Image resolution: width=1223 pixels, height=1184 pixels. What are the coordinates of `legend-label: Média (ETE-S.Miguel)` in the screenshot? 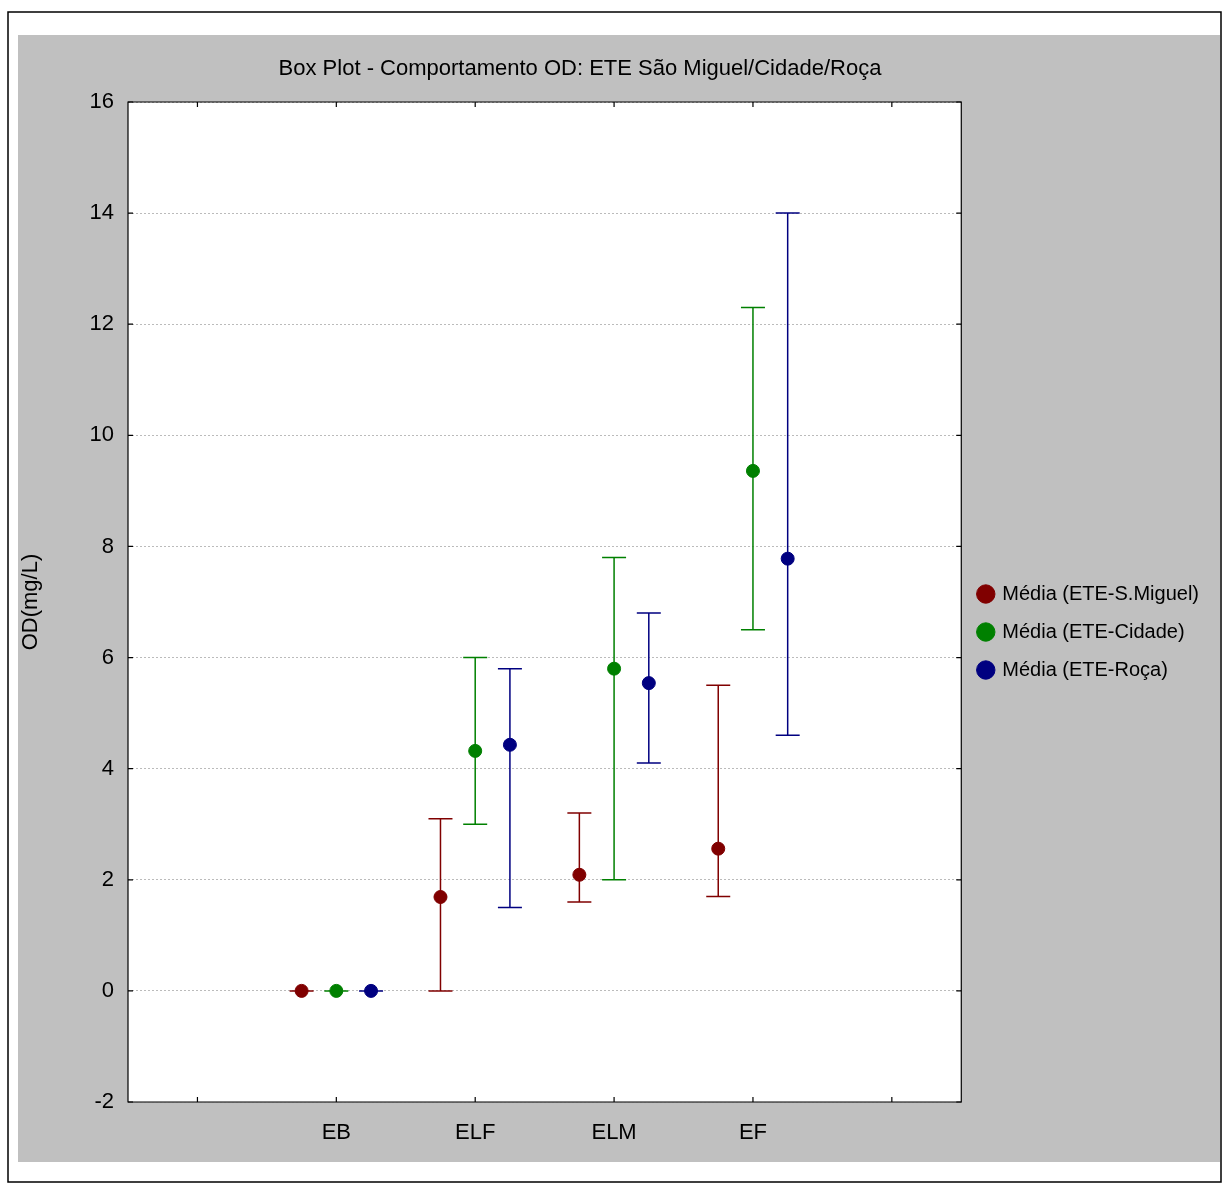 It's located at (1100, 592).